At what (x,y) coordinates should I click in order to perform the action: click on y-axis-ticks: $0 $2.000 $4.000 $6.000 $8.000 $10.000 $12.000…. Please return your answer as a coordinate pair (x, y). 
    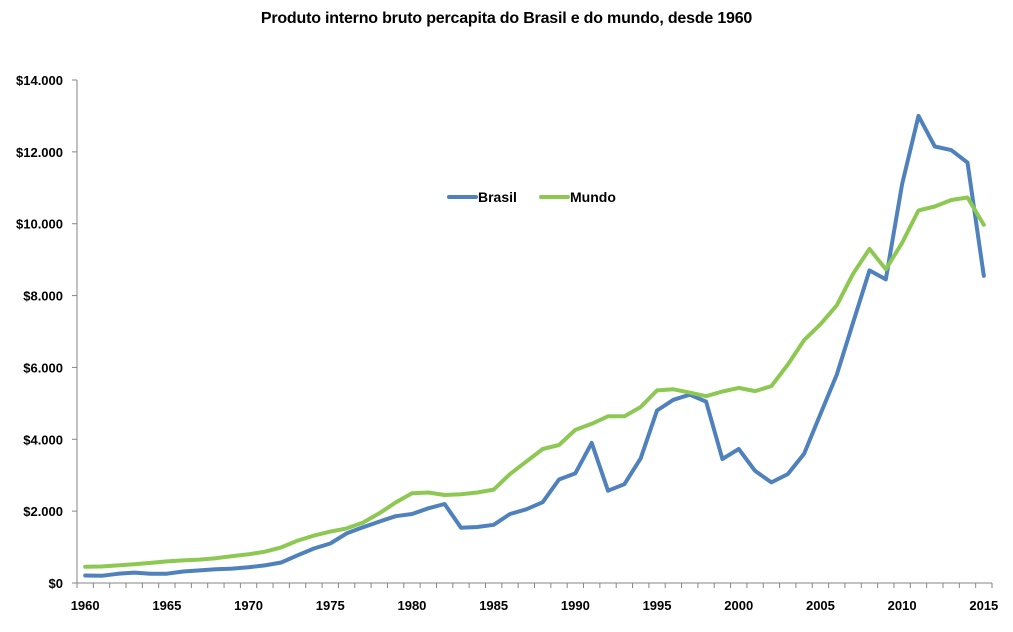
    Looking at the image, I should click on (46, 332).